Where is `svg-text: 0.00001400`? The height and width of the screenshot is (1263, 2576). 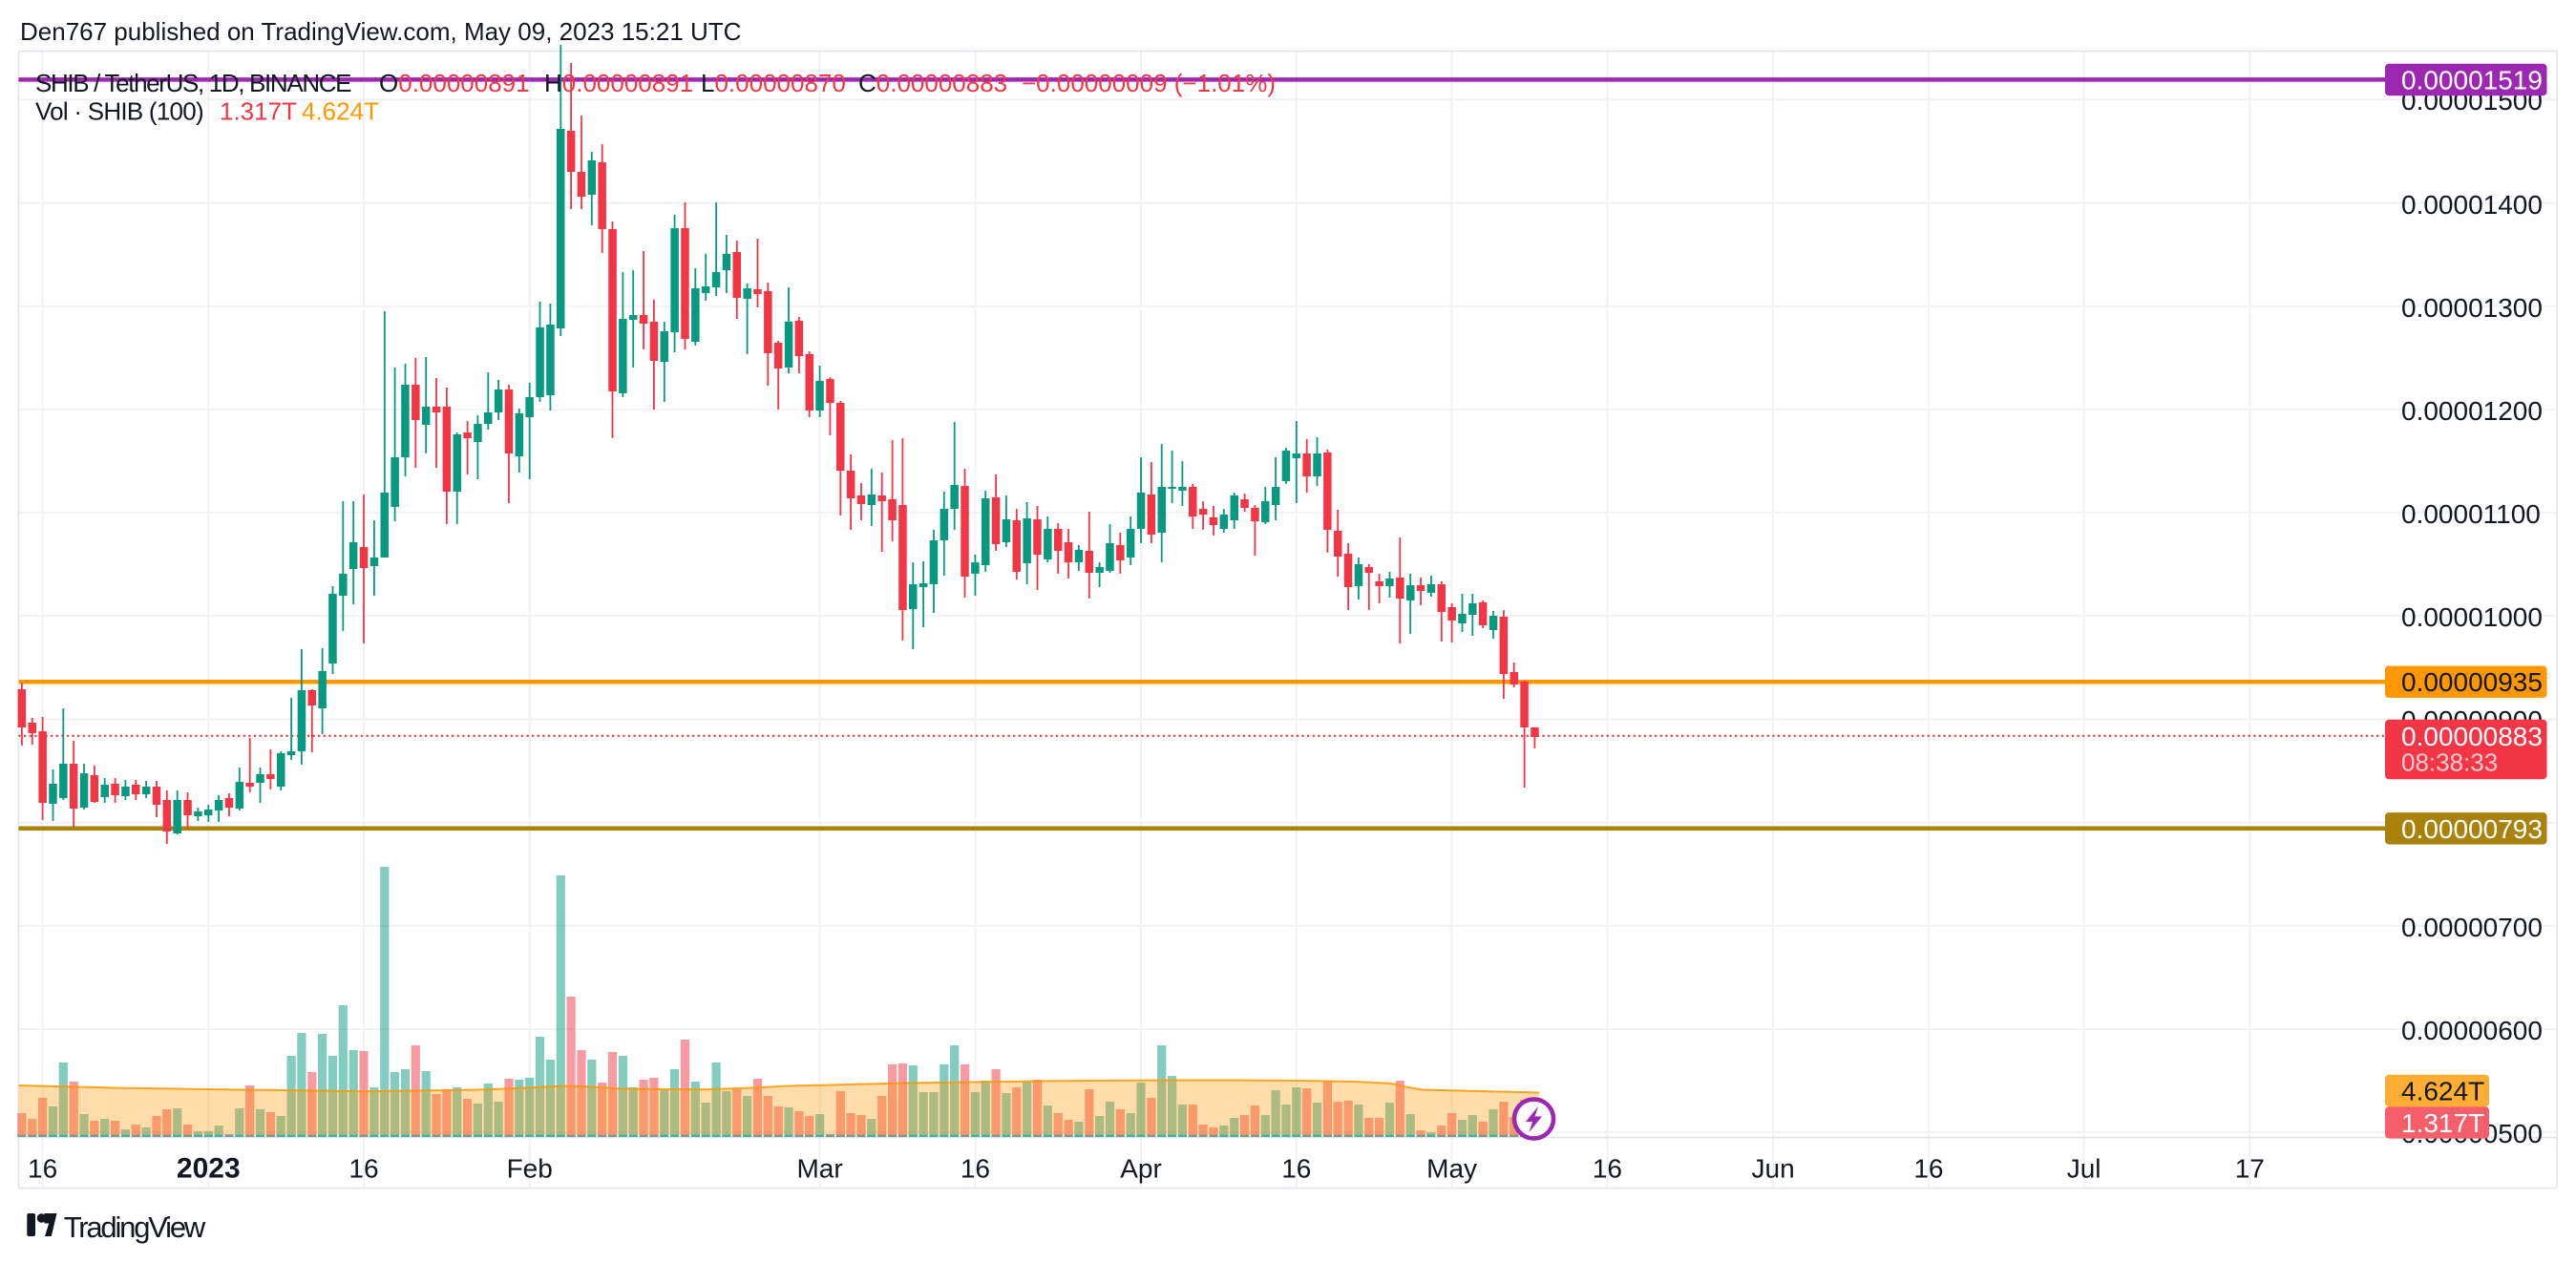 svg-text: 0.00001400 is located at coordinates (2472, 205).